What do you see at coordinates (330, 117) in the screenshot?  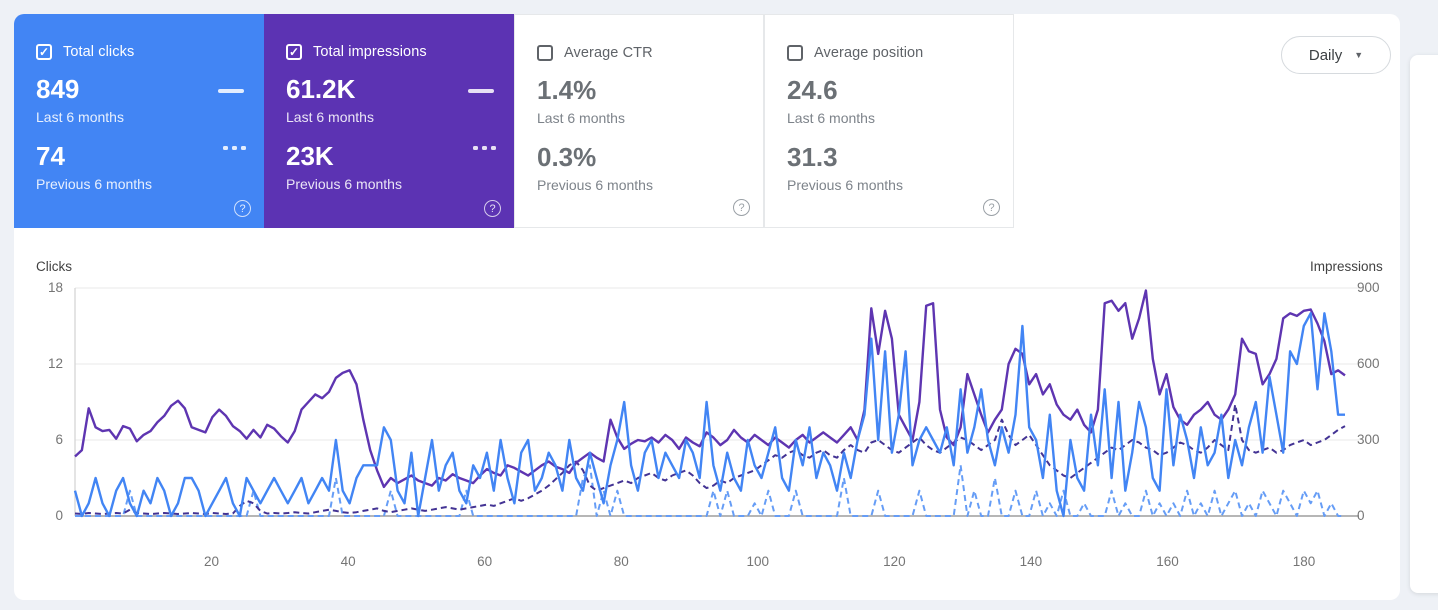 I see `impressions-last-label: Last 6 months` at bounding box center [330, 117].